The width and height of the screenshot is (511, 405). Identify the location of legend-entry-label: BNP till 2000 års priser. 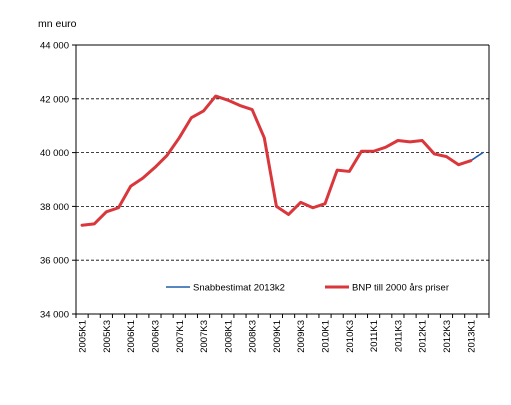
(400, 288).